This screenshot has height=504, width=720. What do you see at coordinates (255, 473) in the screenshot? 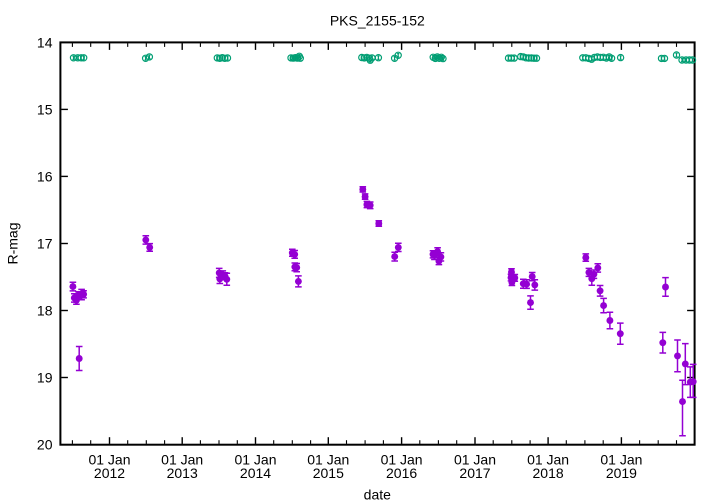
I see `svg-text: 2014` at bounding box center [255, 473].